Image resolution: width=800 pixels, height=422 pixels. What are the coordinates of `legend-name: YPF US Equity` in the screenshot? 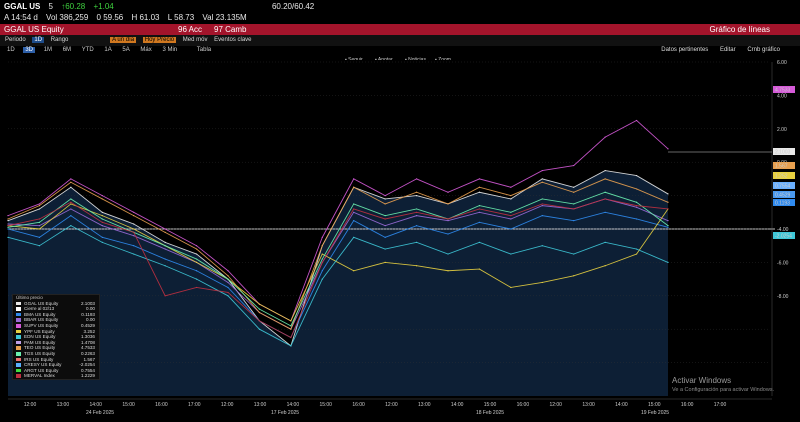 It's located at (39, 331).